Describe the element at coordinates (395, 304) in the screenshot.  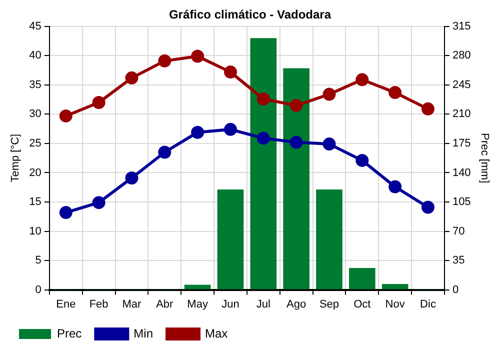
I see `x-tick-label: Nov` at that location.